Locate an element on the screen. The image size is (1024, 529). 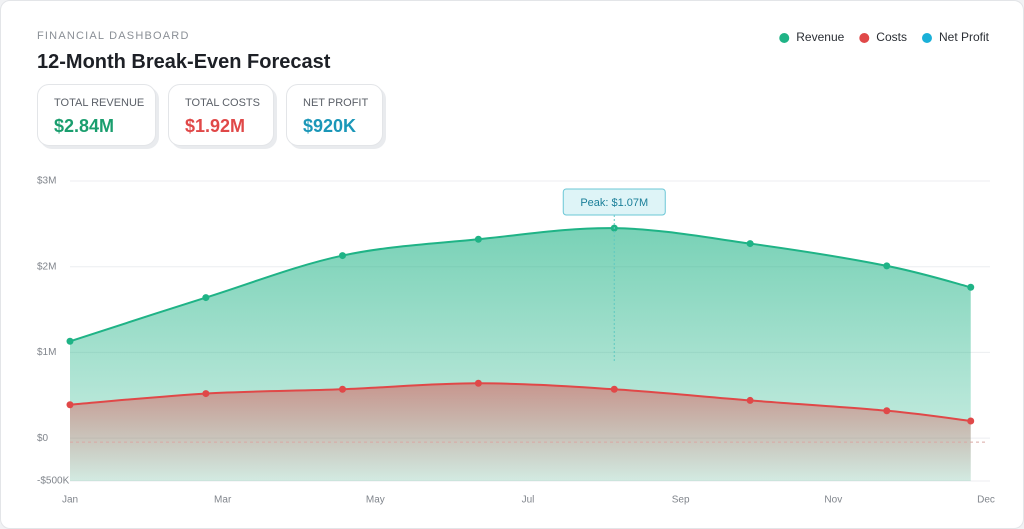
annotation-text: Peak: $1.07M is located at coordinates (614, 203).